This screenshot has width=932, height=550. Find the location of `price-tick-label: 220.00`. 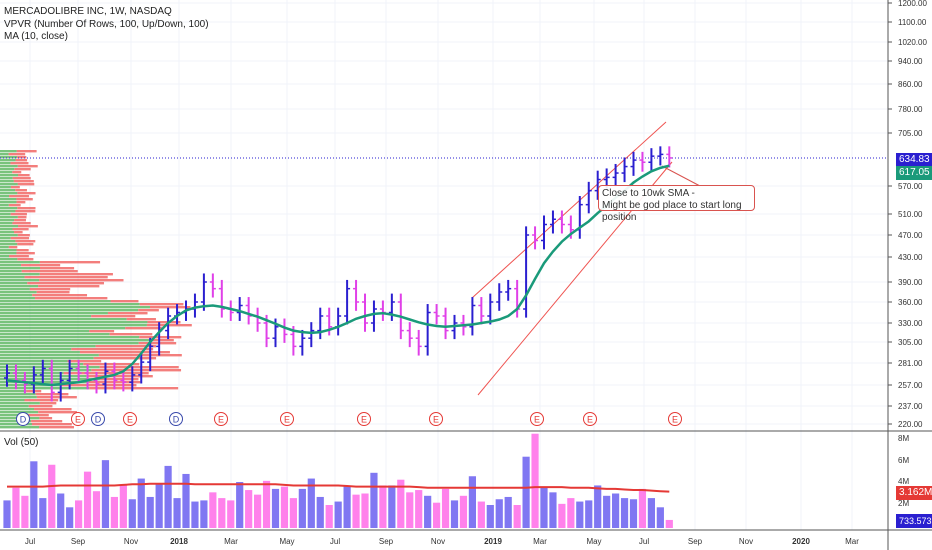

price-tick-label: 220.00 is located at coordinates (910, 424).